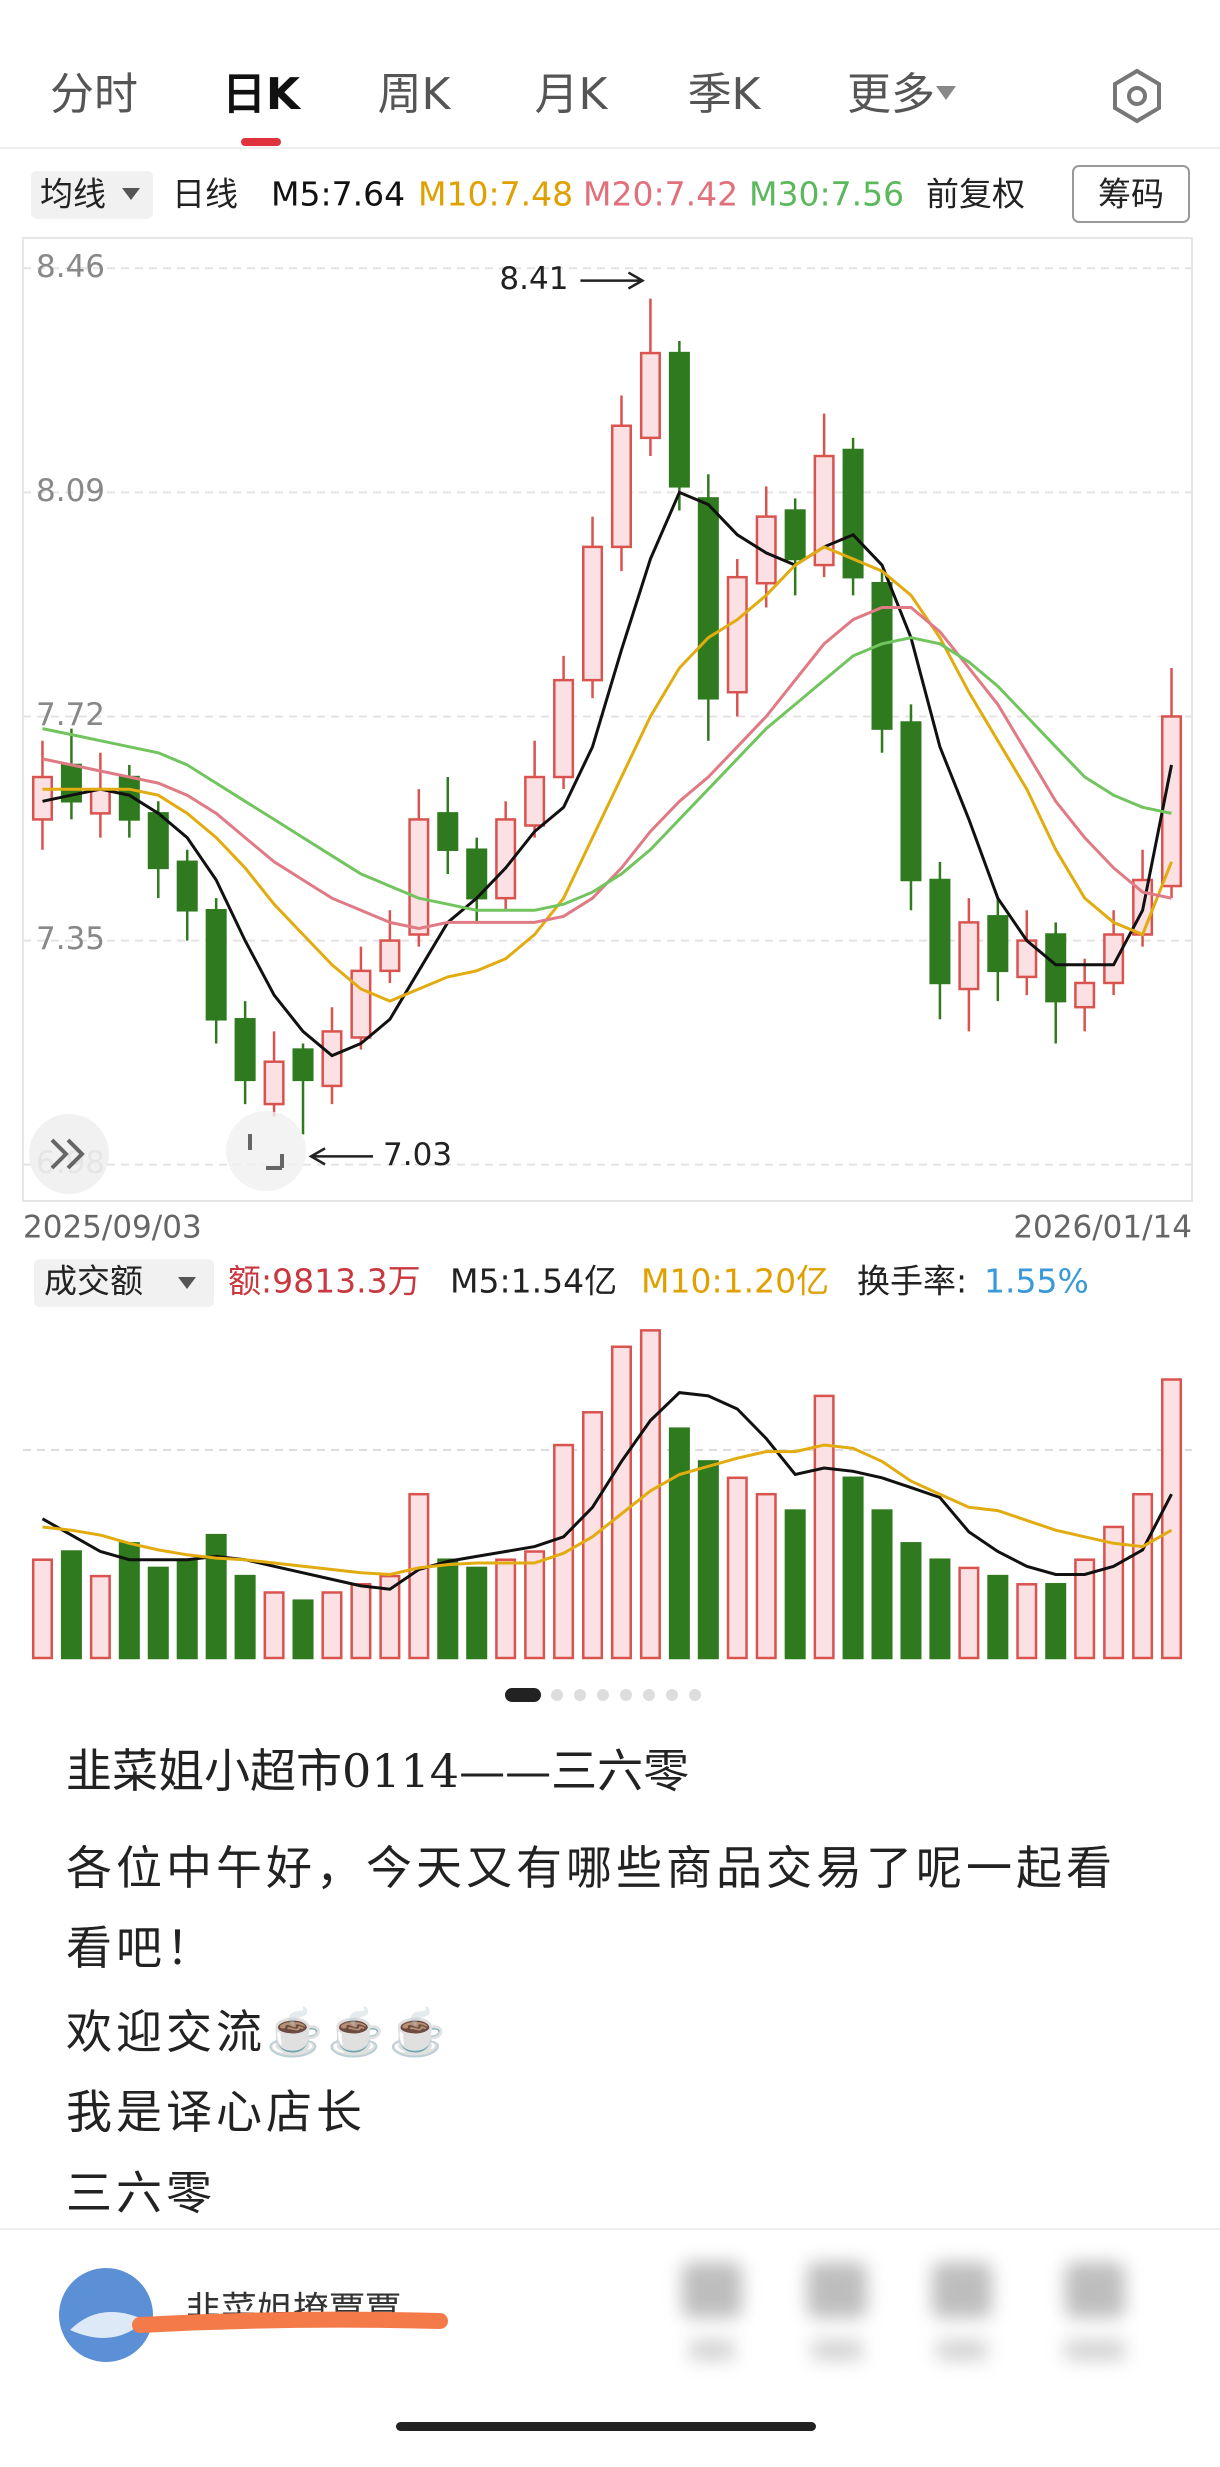 This screenshot has height=2467, width=1220. I want to click on fullscreen-icon, so click(266, 1152).